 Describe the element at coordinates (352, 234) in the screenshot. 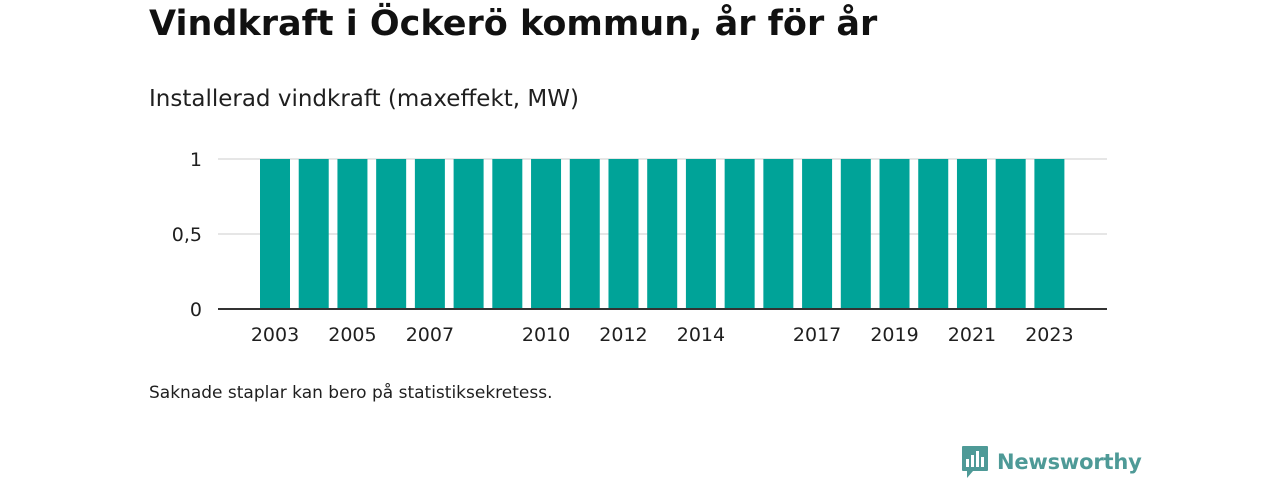

I see `bar-2005` at that location.